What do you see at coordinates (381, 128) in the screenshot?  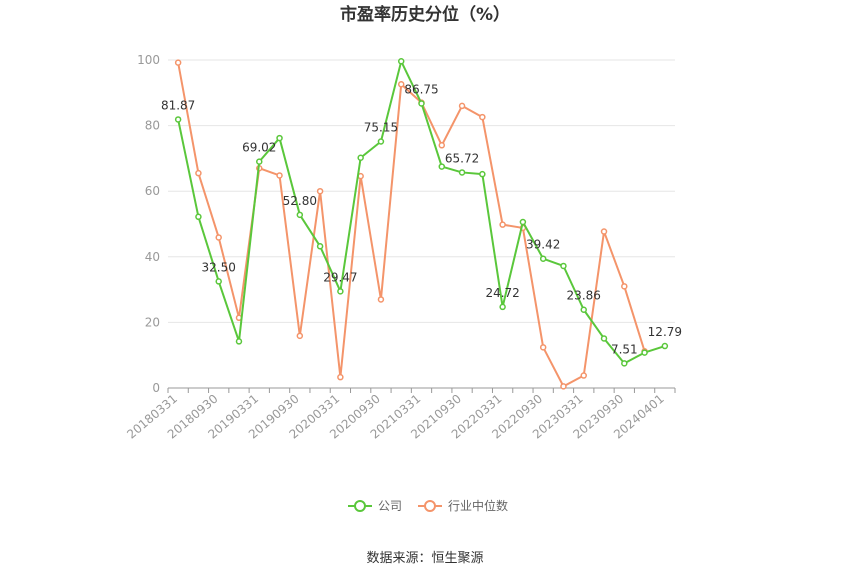 I see `data-label: 75.15` at bounding box center [381, 128].